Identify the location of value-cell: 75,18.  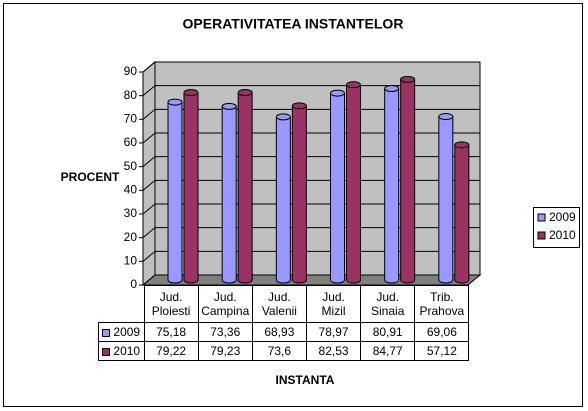
(171, 332).